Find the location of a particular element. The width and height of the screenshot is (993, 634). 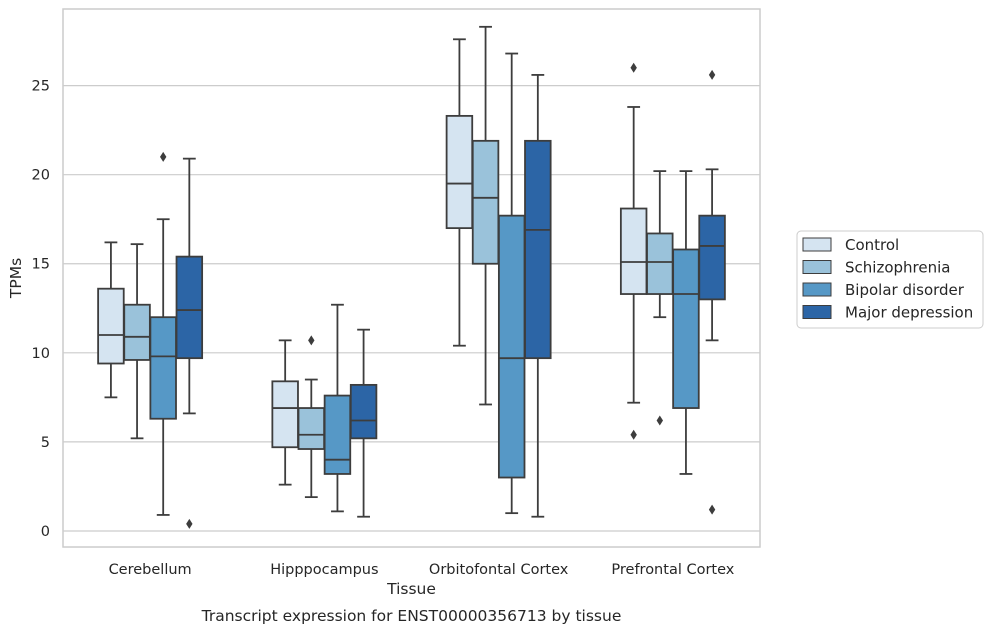

y-tick-label: 5 is located at coordinates (45, 443).